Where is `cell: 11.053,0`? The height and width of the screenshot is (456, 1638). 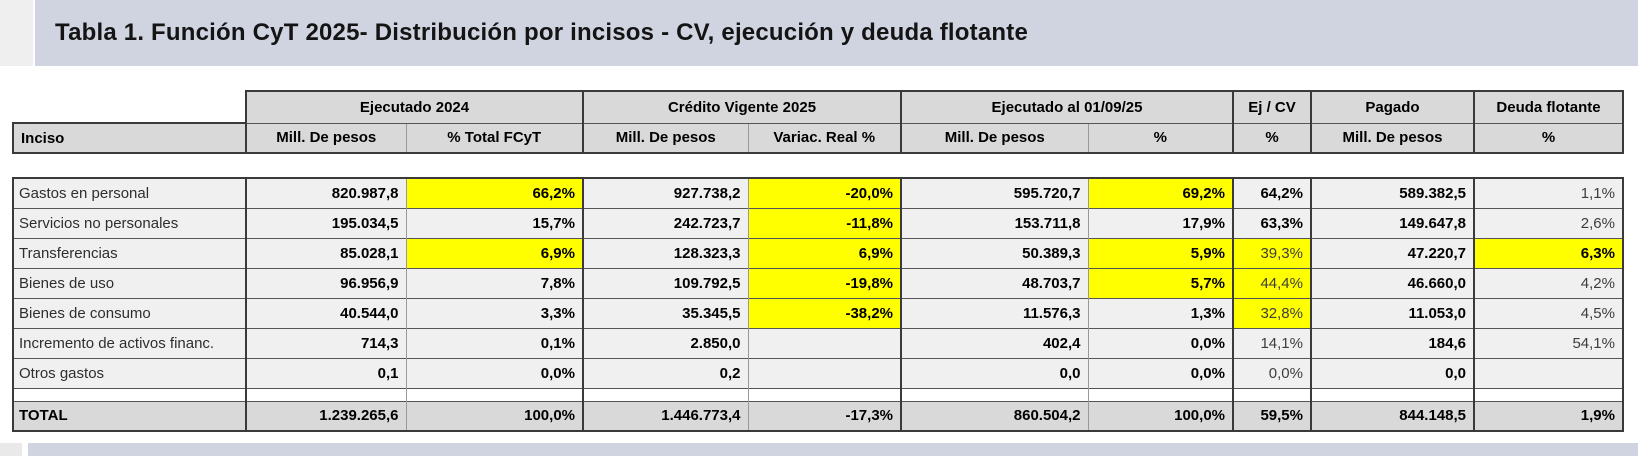
cell: 11.053,0 is located at coordinates (1392, 312).